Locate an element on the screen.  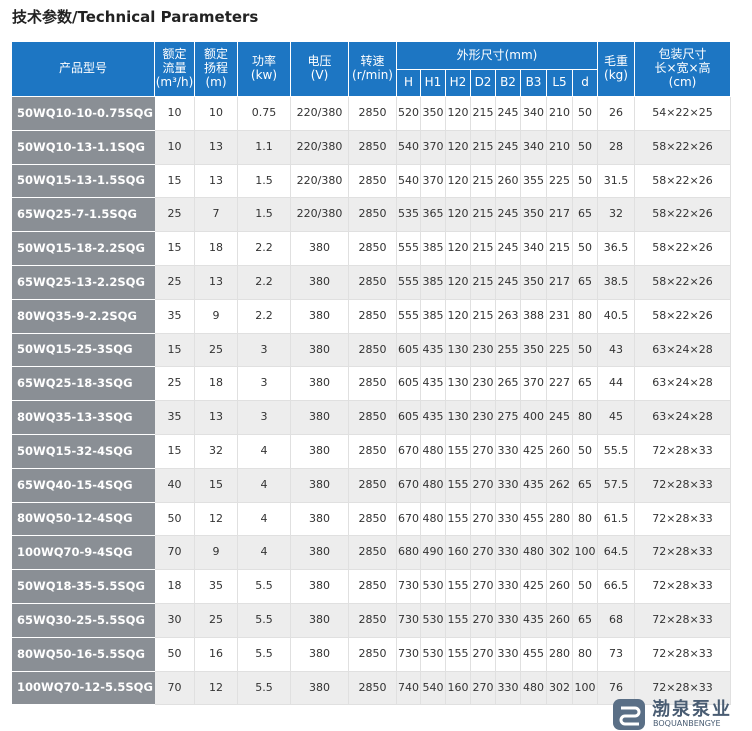
data-cell: 388 is located at coordinates (534, 316).